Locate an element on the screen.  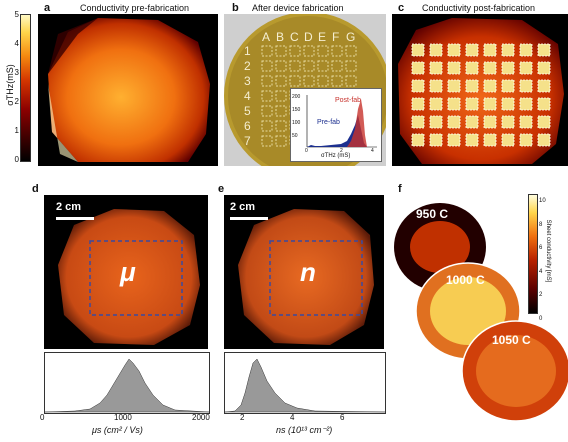
wafer-label-1050: 1050 C is located at coordinates (511, 340).